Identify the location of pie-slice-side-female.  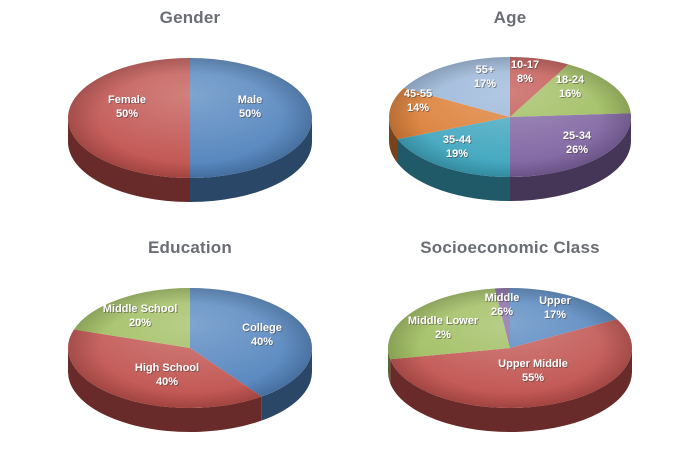
(129, 160).